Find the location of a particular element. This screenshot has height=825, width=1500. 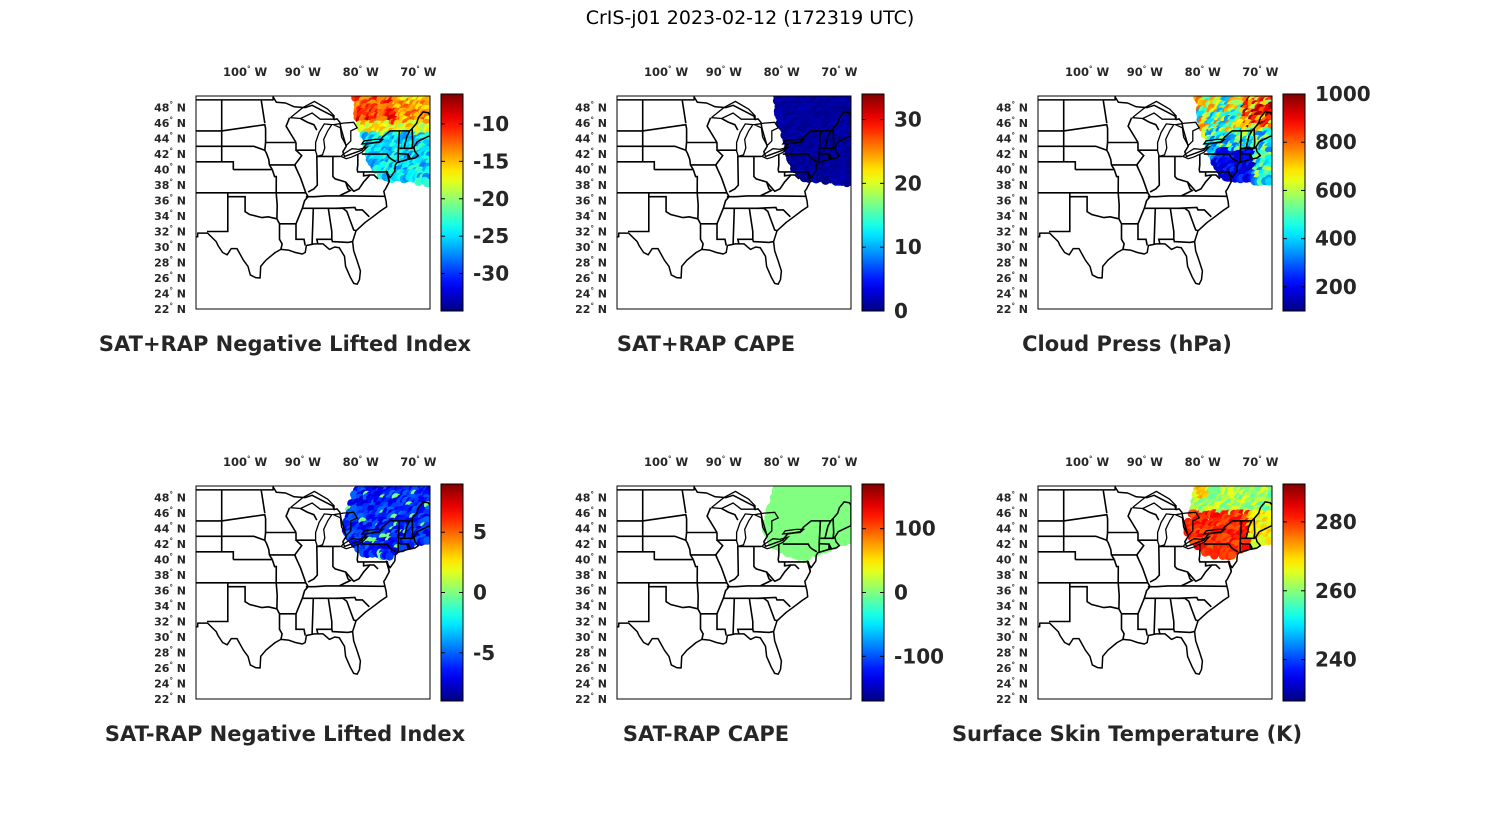

colorbar-tick-label: 260 is located at coordinates (1336, 591).